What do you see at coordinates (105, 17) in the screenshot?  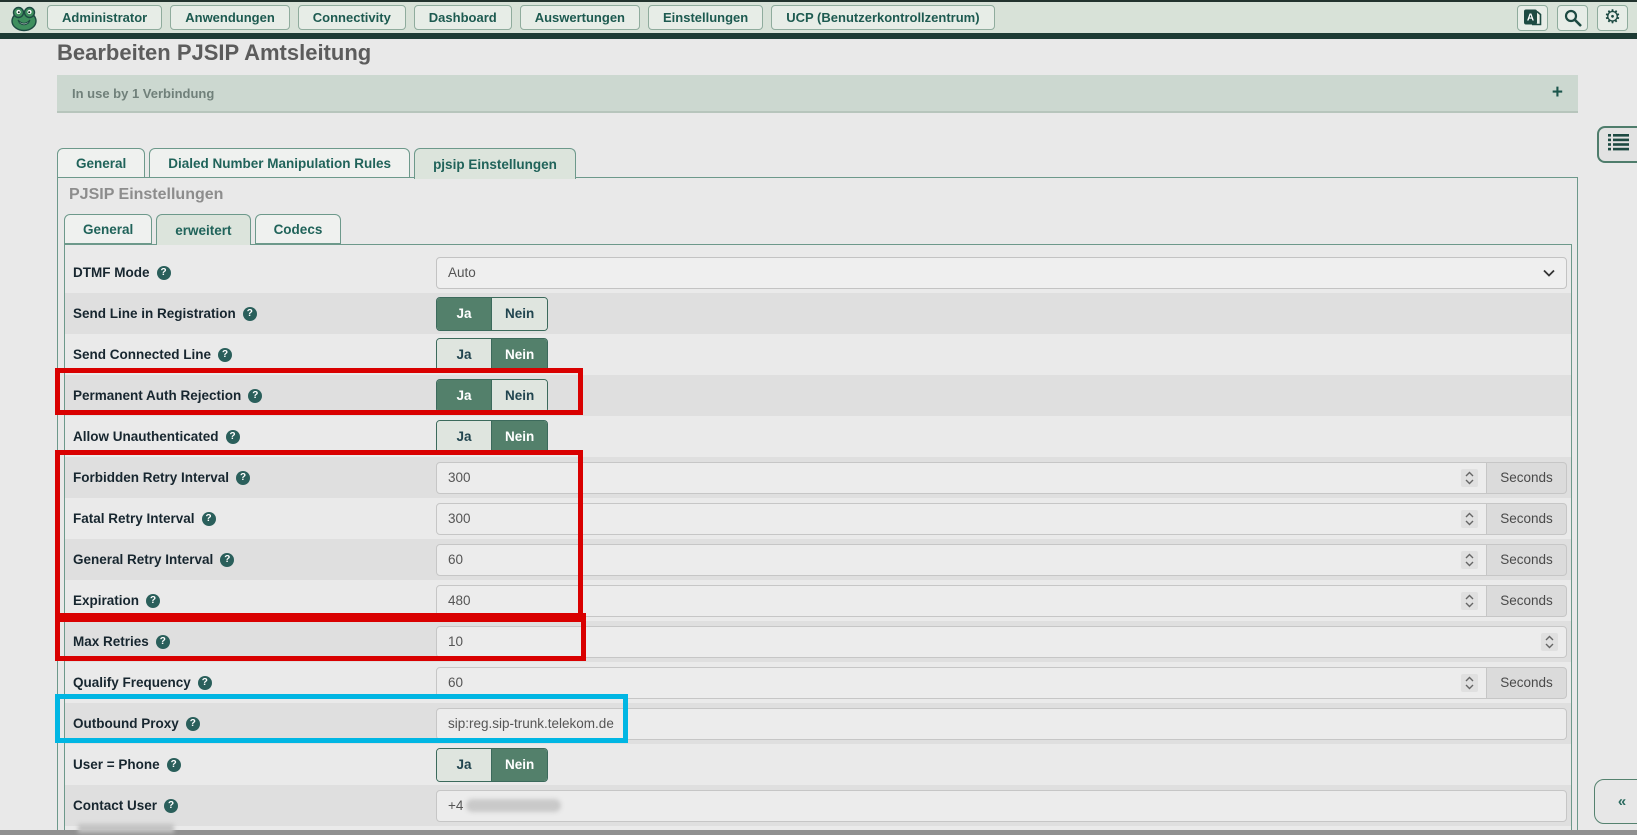 I see `nav-item-administrator: Administrator` at bounding box center [105, 17].